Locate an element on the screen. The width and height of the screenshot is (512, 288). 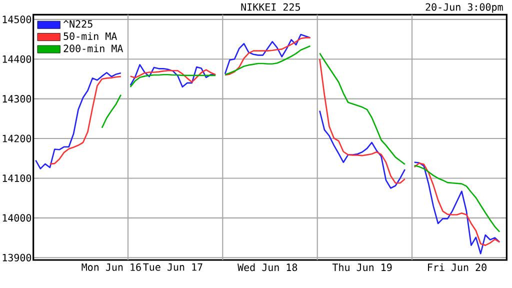
y-tick-label: 14400 is located at coordinates (17, 59).